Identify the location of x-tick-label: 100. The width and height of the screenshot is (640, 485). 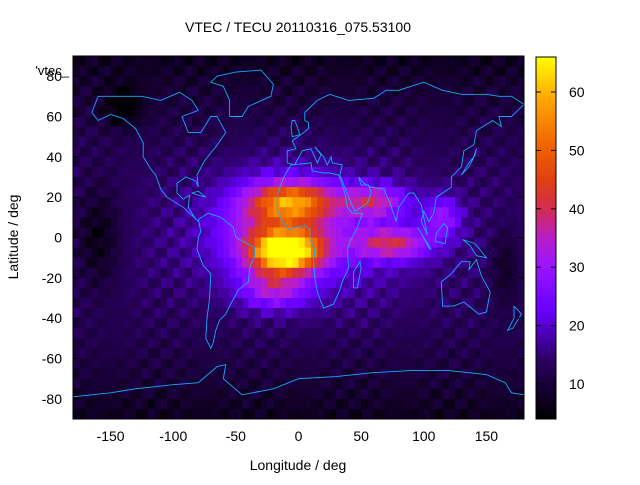
(424, 436).